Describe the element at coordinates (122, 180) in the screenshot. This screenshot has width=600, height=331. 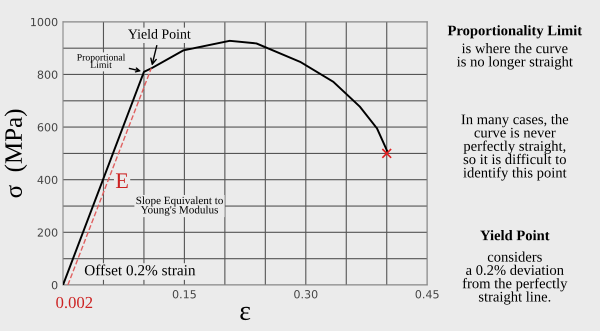
I see `annotation: E` at that location.